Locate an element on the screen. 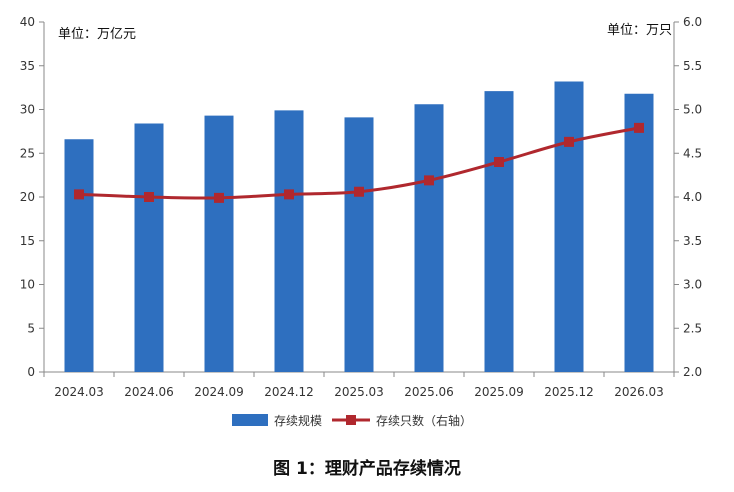  x-tick-label: 2026.03 is located at coordinates (639, 392).